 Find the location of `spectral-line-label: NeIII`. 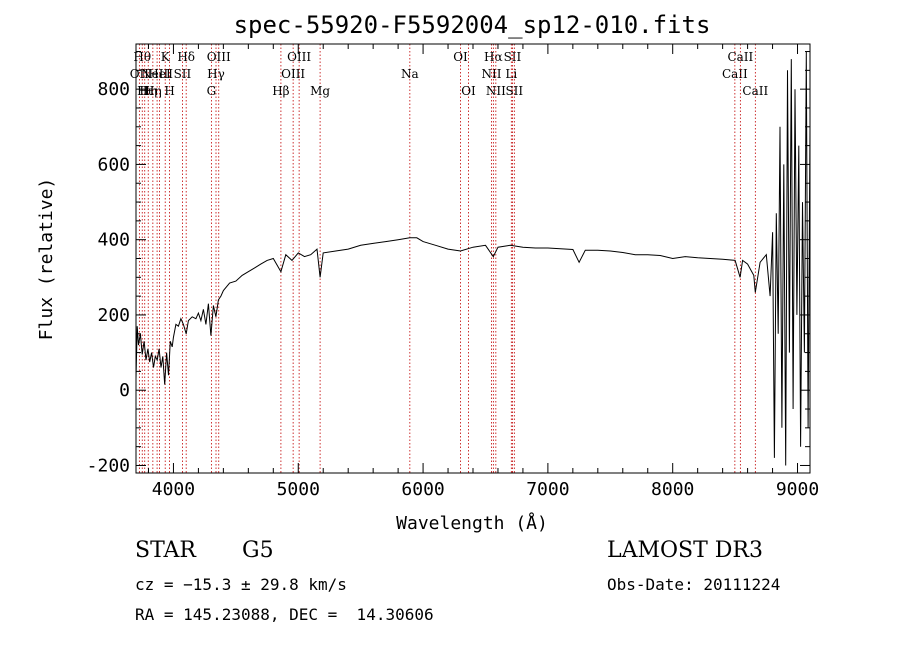

spectral-line-label: NeIII is located at coordinates (157, 74).